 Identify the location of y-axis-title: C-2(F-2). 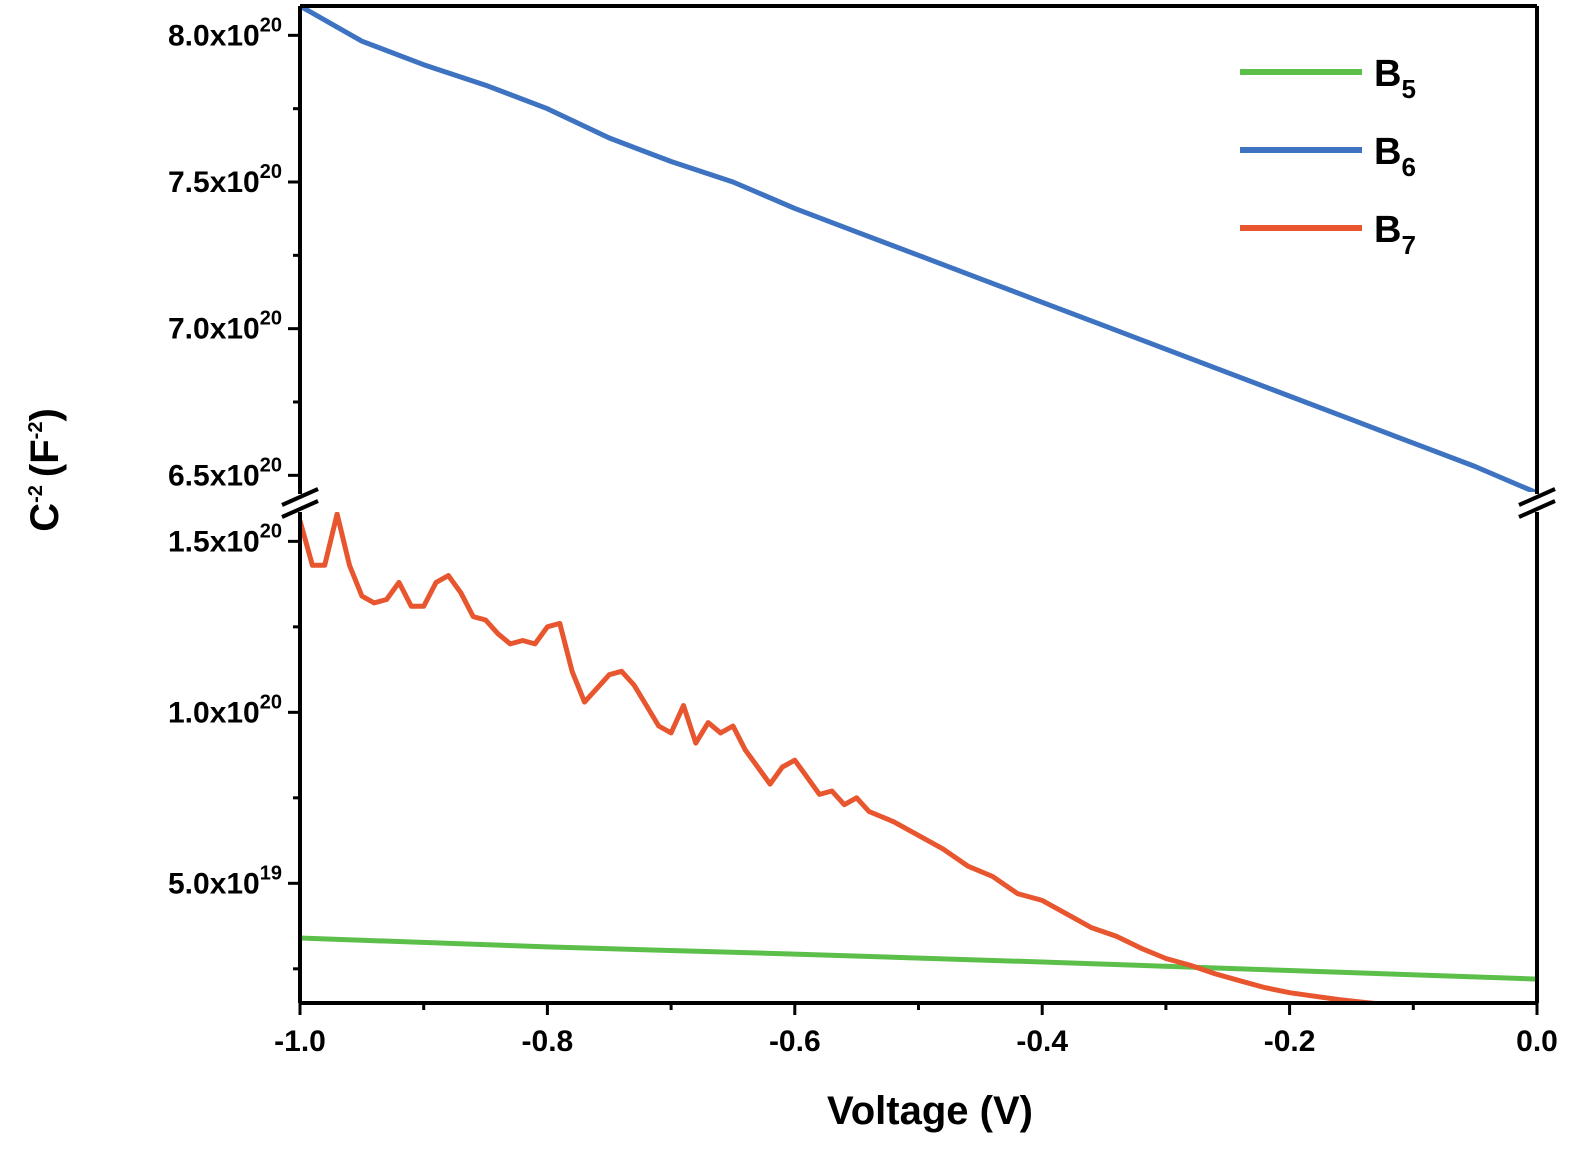
(45, 470).